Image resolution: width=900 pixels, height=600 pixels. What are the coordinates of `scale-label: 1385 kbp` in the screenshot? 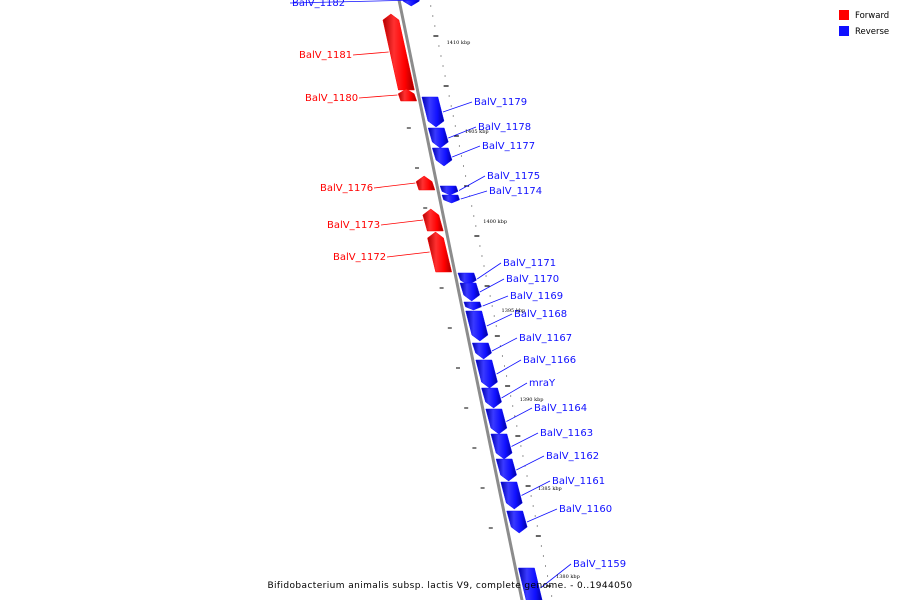 It's located at (550, 489).